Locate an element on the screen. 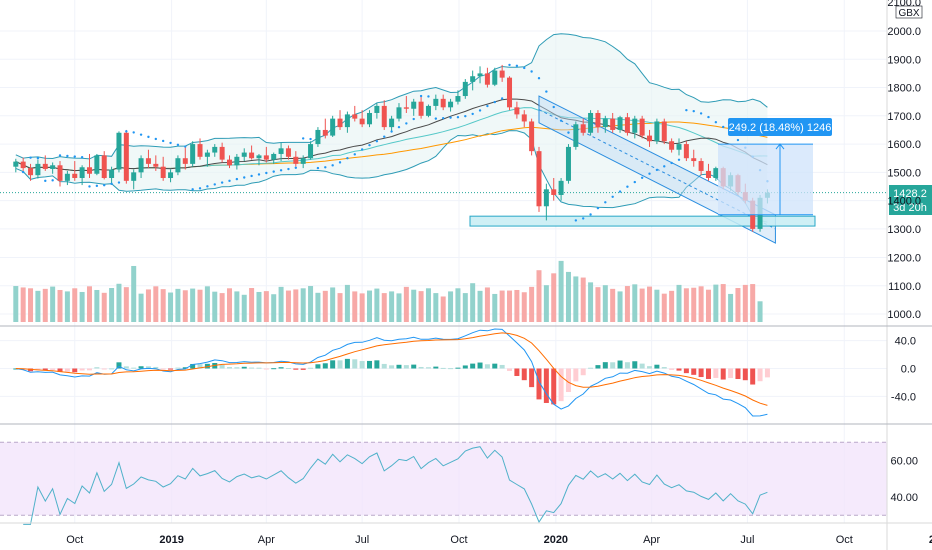  price-axis-top-label: 2100.0 is located at coordinates (904, 4).